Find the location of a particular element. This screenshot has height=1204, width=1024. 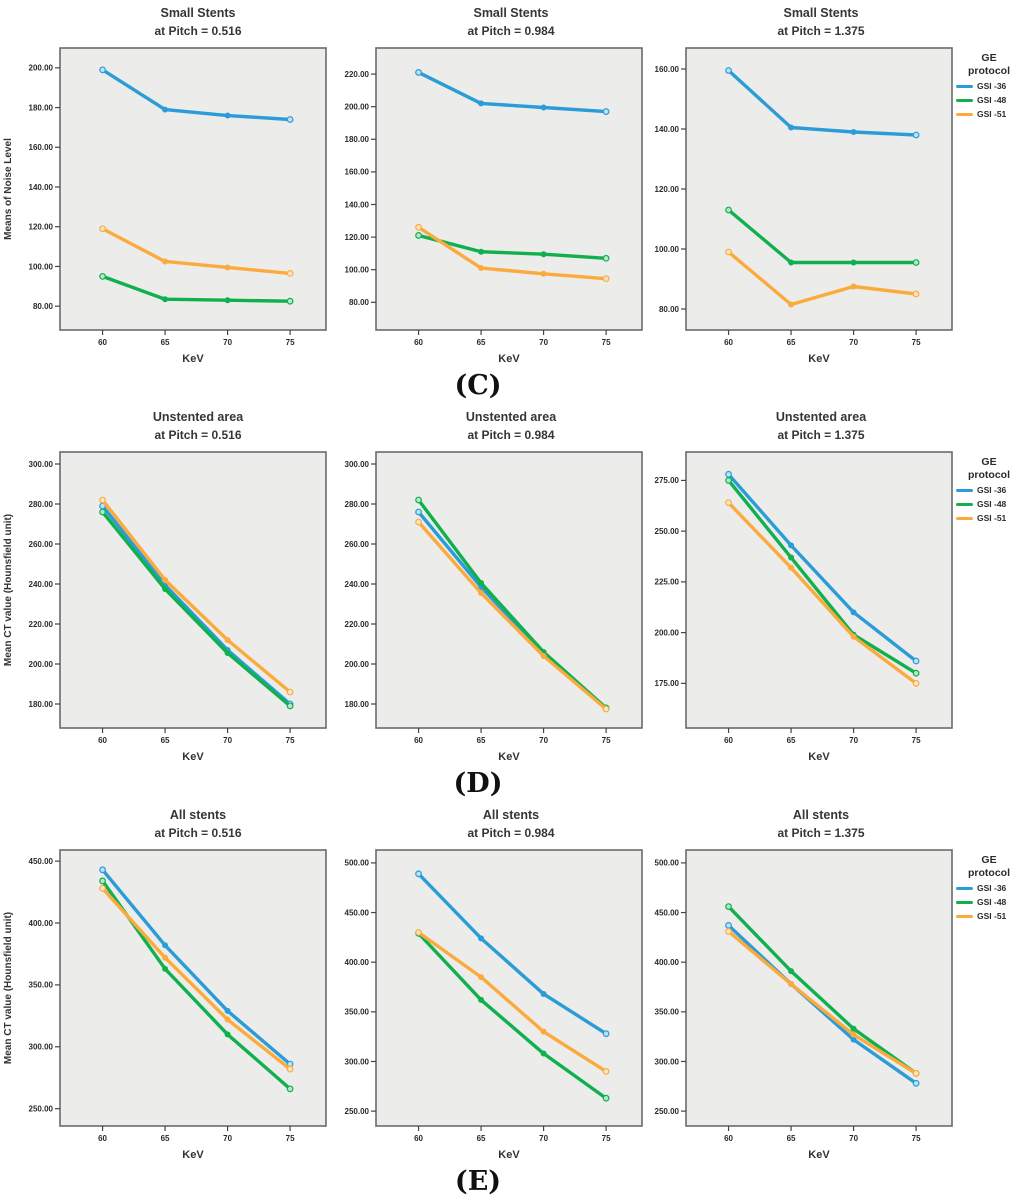

svg-text: 260.00 is located at coordinates (357, 544).